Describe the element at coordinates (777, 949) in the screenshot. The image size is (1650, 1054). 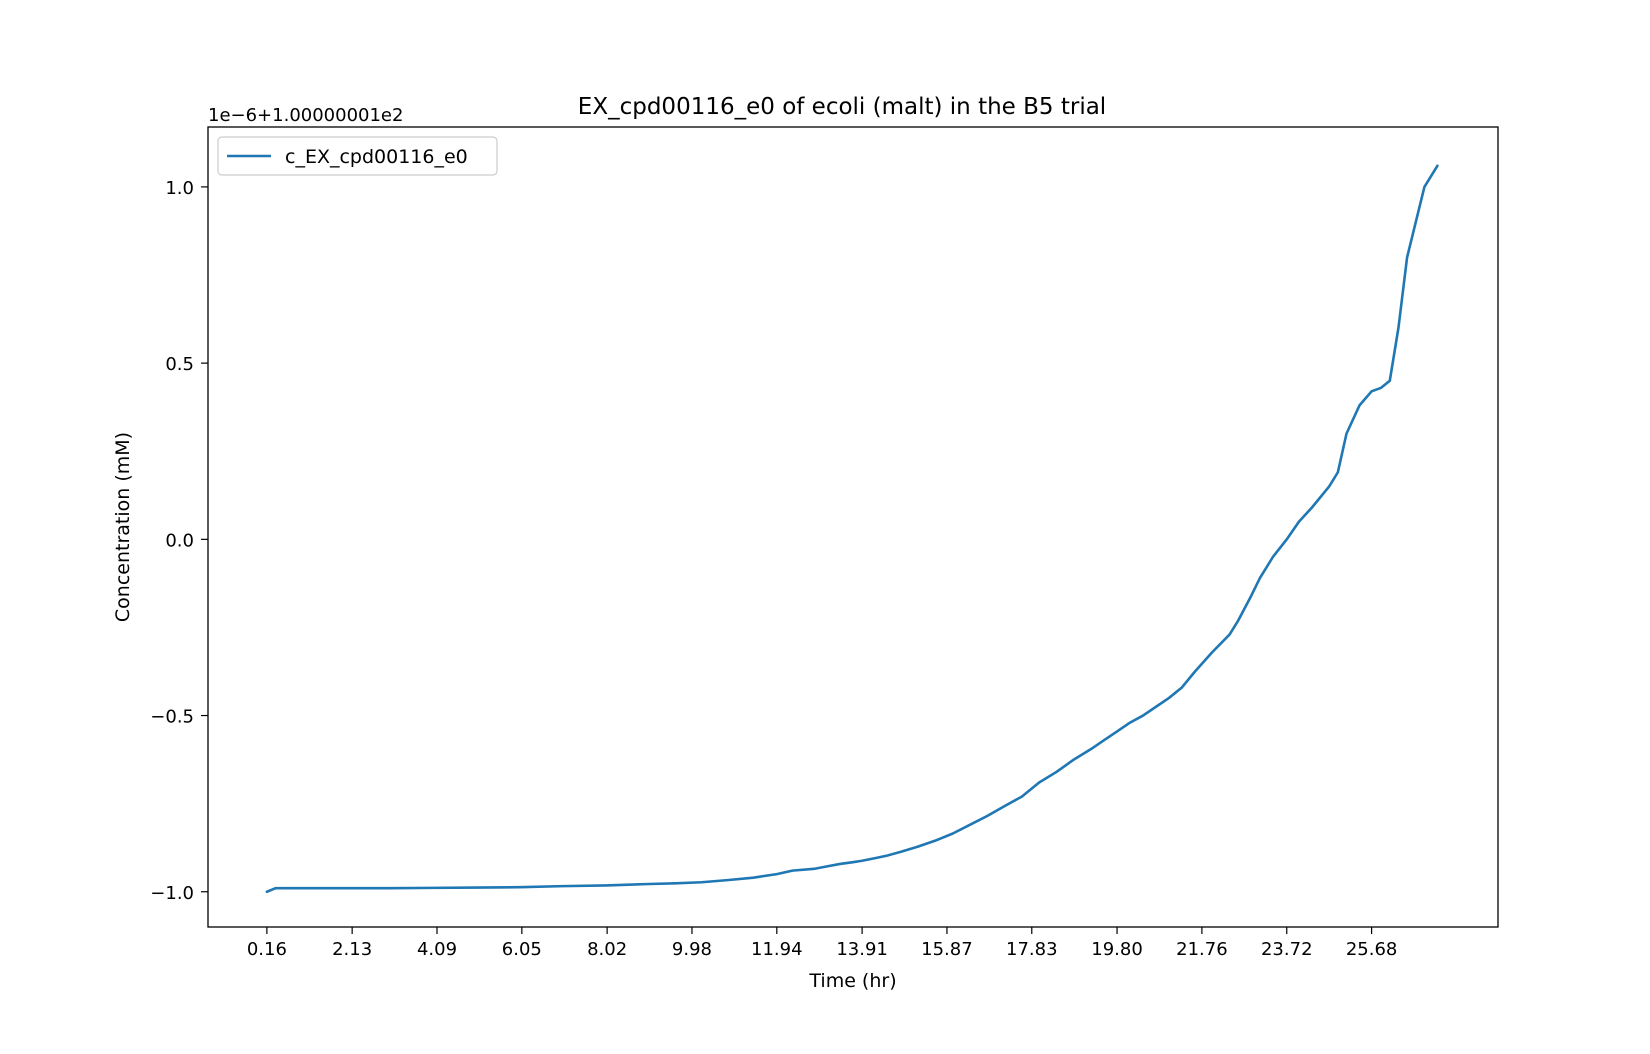
I see `x-tick-label: 11.94` at that location.